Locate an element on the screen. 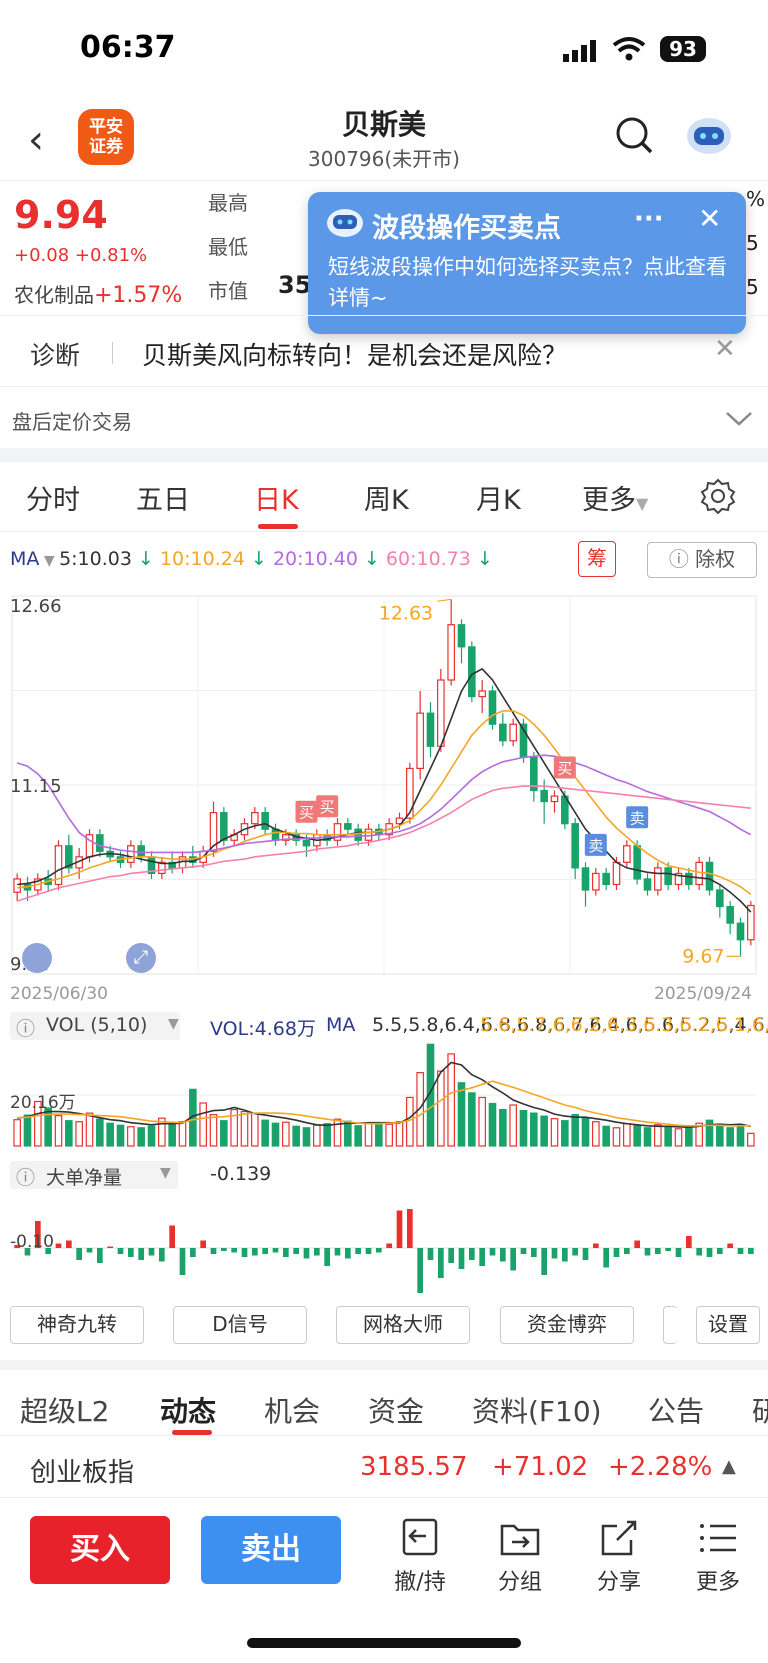 The image size is (768, 1663). diagnosis-text: 贝斯美风向标转向！是机会还是风险？ is located at coordinates (355, 355).